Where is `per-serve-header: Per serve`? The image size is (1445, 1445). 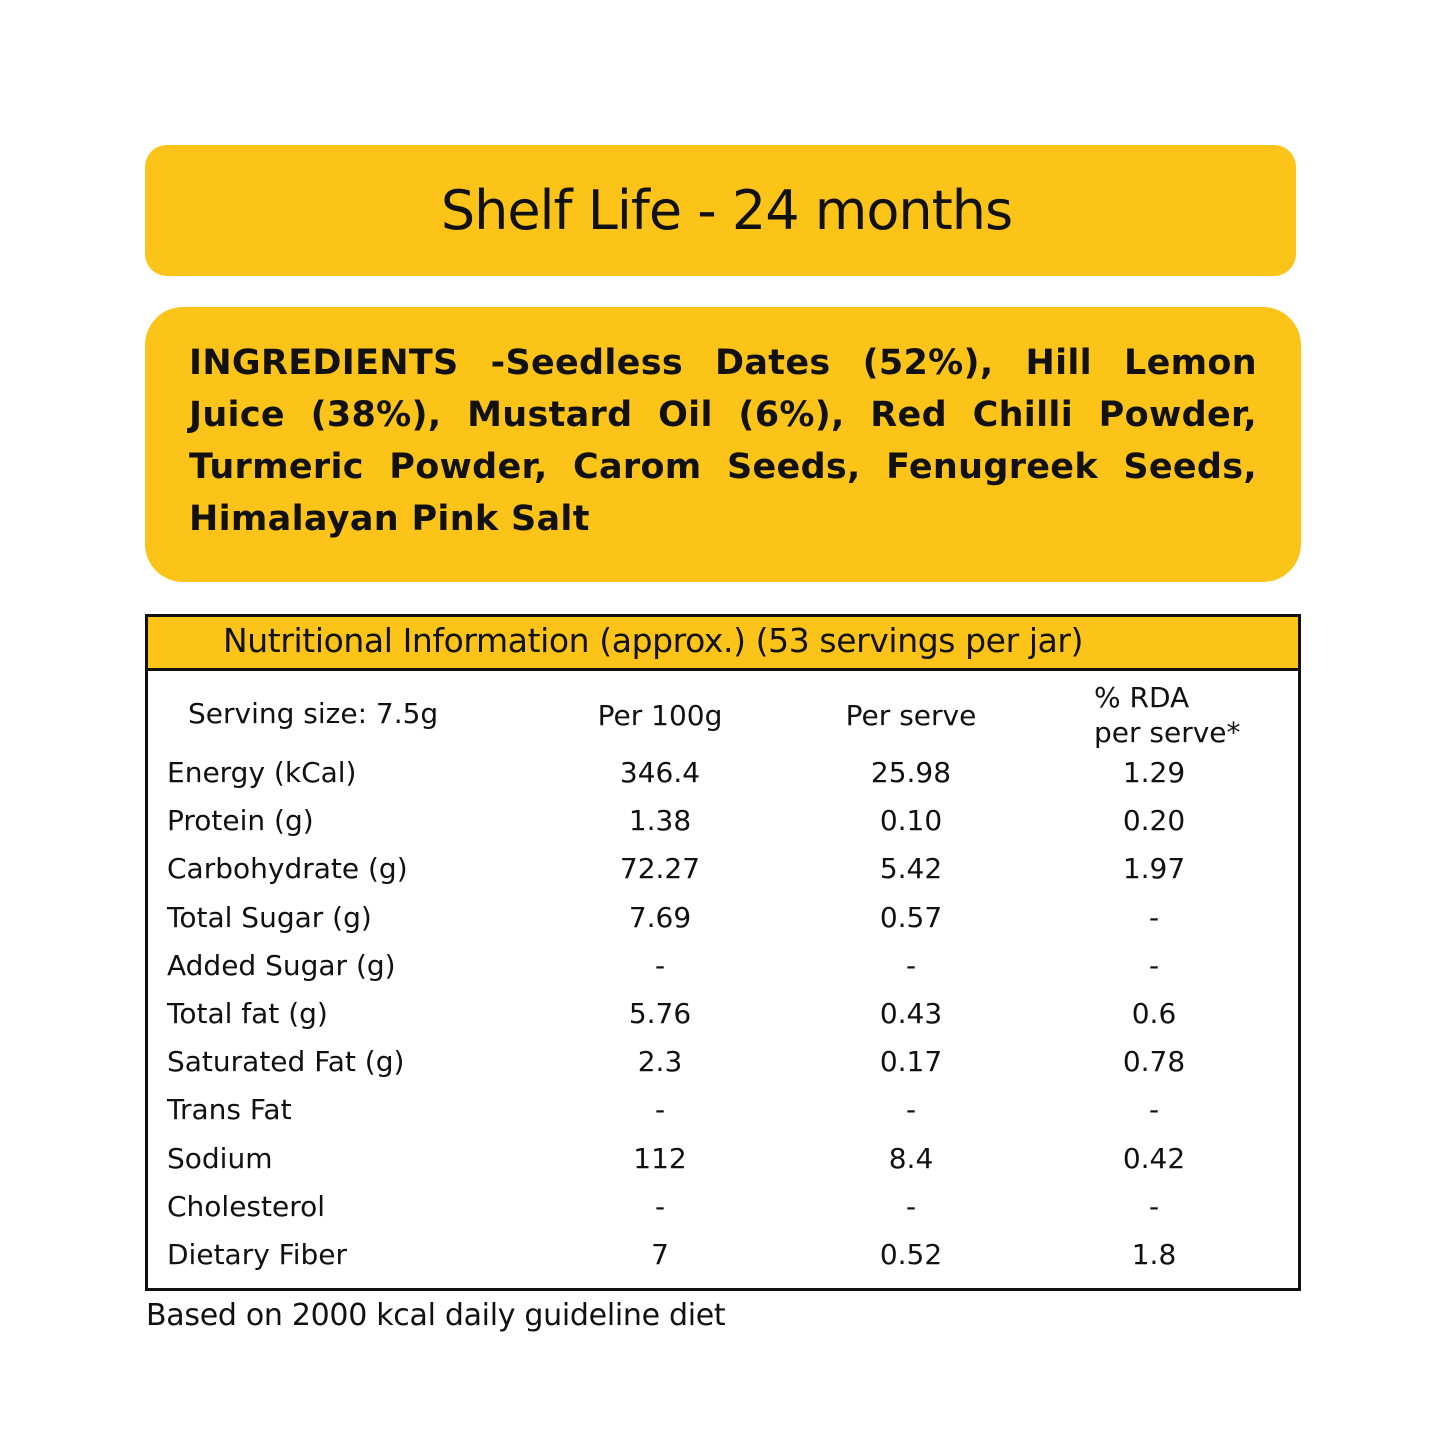 per-serve-header: Per serve is located at coordinates (911, 715).